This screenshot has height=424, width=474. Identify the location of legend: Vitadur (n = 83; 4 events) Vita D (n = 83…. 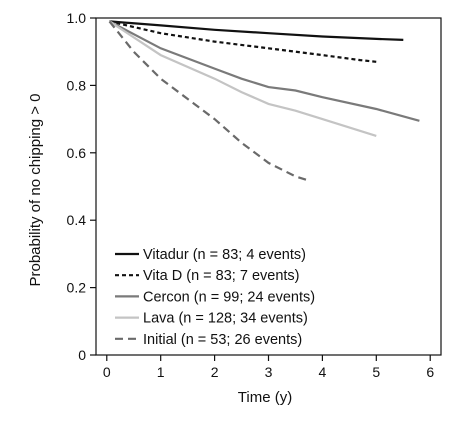
(215, 297).